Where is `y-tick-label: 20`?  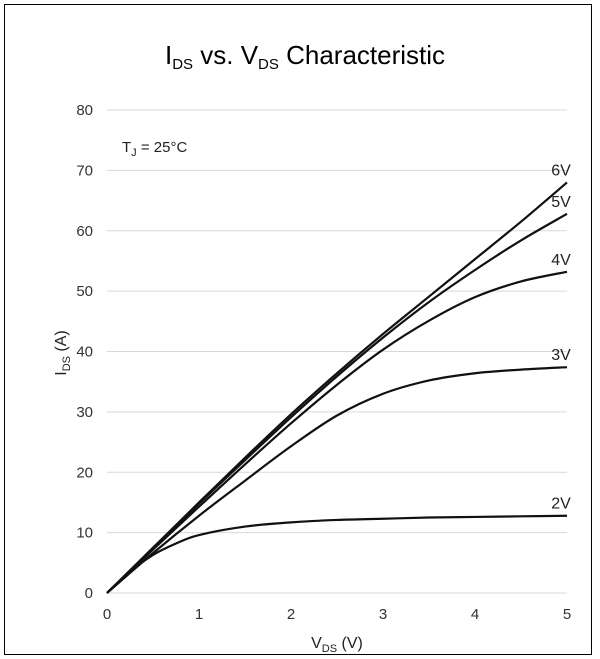
y-tick-label: 20 is located at coordinates (84, 472).